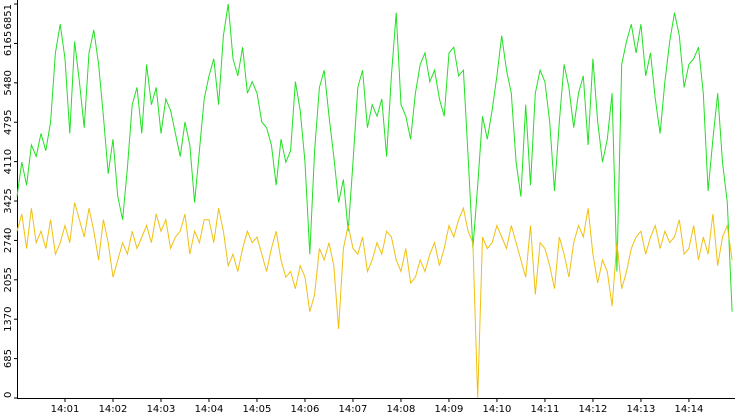  What do you see at coordinates (8, 240) in the screenshot?
I see `y-tick-label: 2740` at bounding box center [8, 240].